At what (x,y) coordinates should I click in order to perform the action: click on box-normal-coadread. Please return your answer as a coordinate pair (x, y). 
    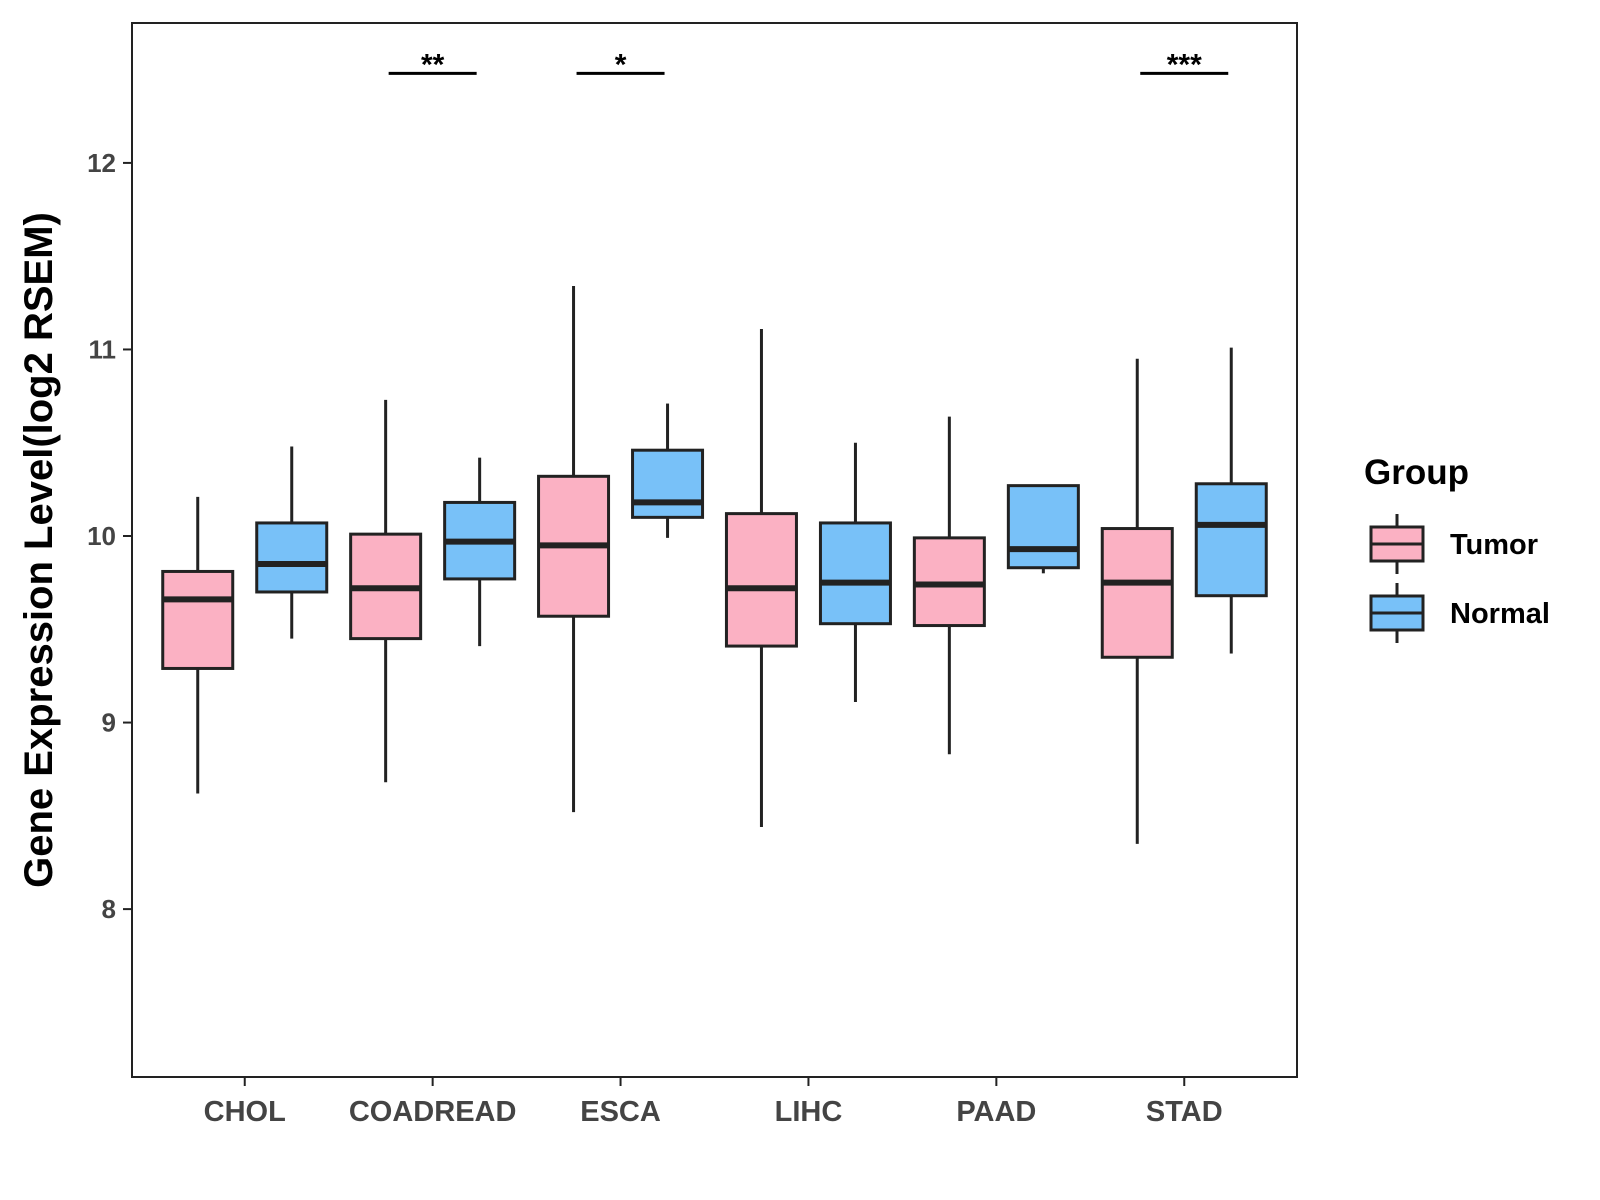
    Looking at the image, I should click on (480, 552).